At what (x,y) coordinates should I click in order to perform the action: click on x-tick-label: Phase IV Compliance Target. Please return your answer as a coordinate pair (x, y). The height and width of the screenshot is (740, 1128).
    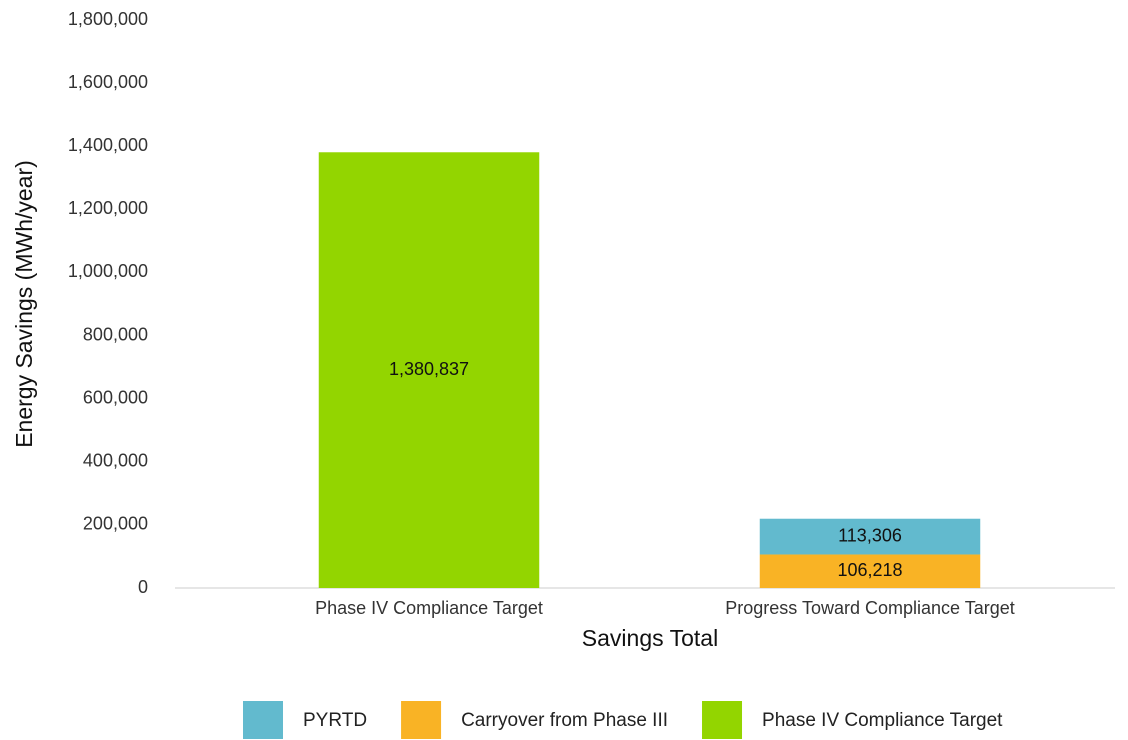
    Looking at the image, I should click on (429, 608).